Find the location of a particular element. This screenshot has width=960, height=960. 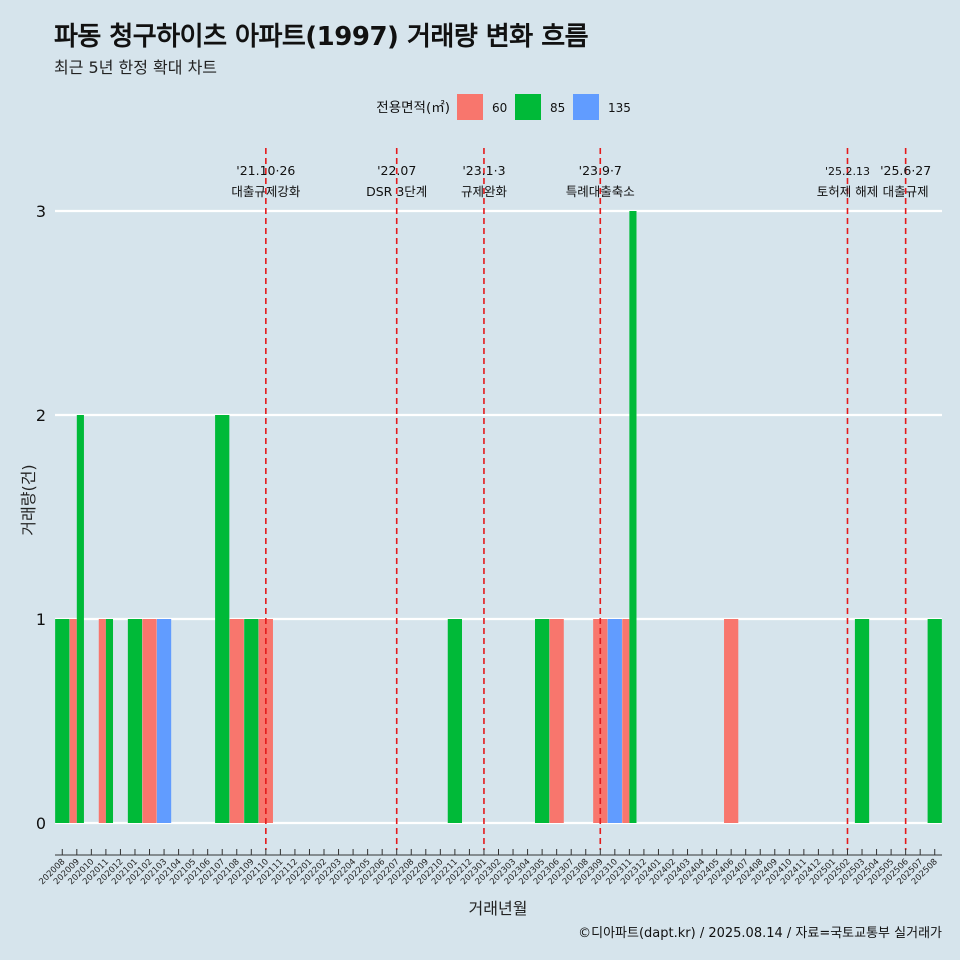

legend-entry: 60 is located at coordinates (499, 108).